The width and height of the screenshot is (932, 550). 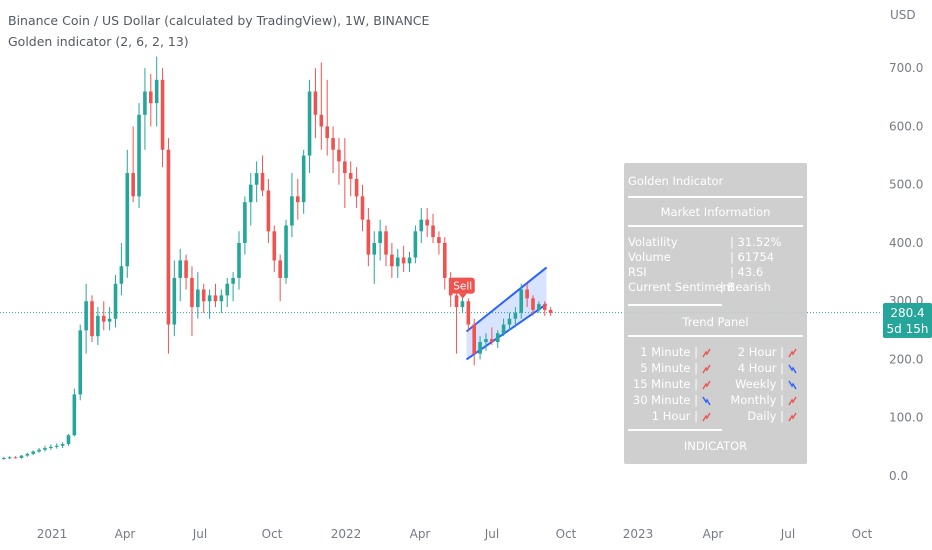 What do you see at coordinates (674, 416) in the screenshot?
I see `trend-timeframe: 1 Hour |` at bounding box center [674, 416].